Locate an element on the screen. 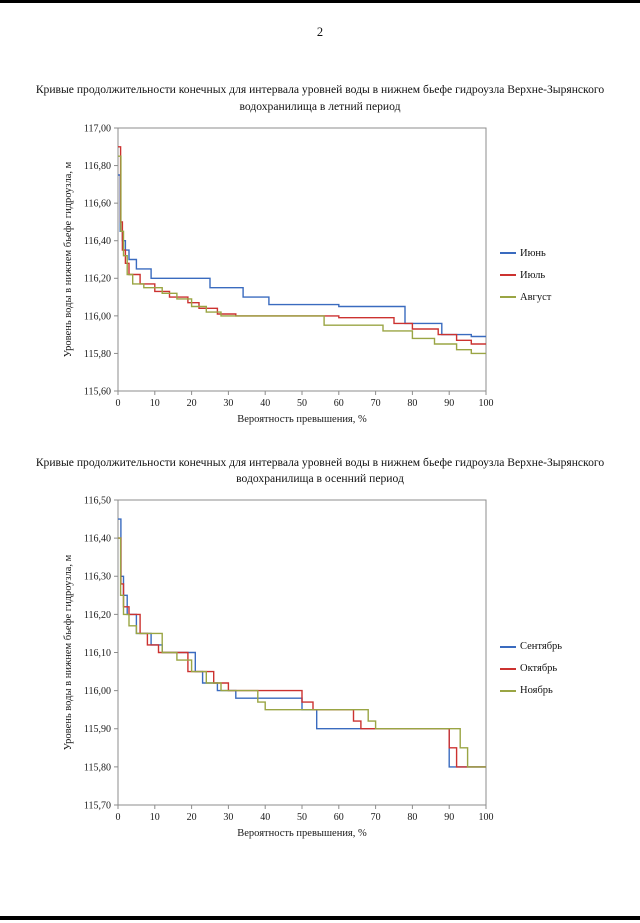 The height and width of the screenshot is (923, 640). legend-item: Ноябрь is located at coordinates (531, 690).